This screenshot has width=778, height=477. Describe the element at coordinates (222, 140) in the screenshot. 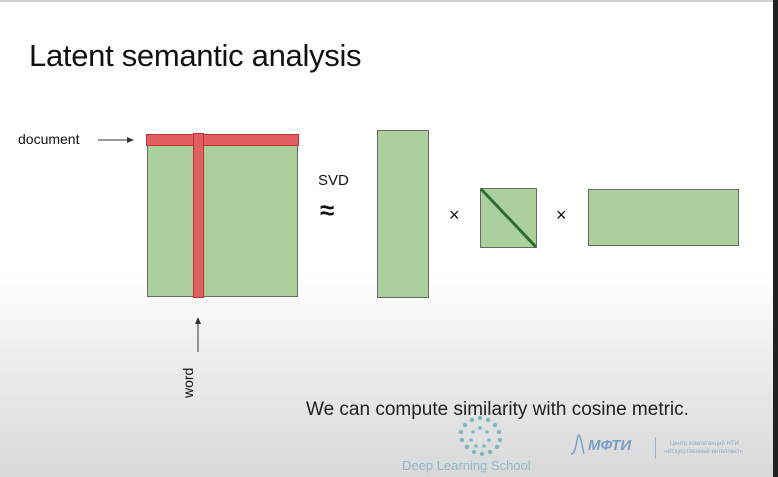

I see `document-row-highlight` at that location.